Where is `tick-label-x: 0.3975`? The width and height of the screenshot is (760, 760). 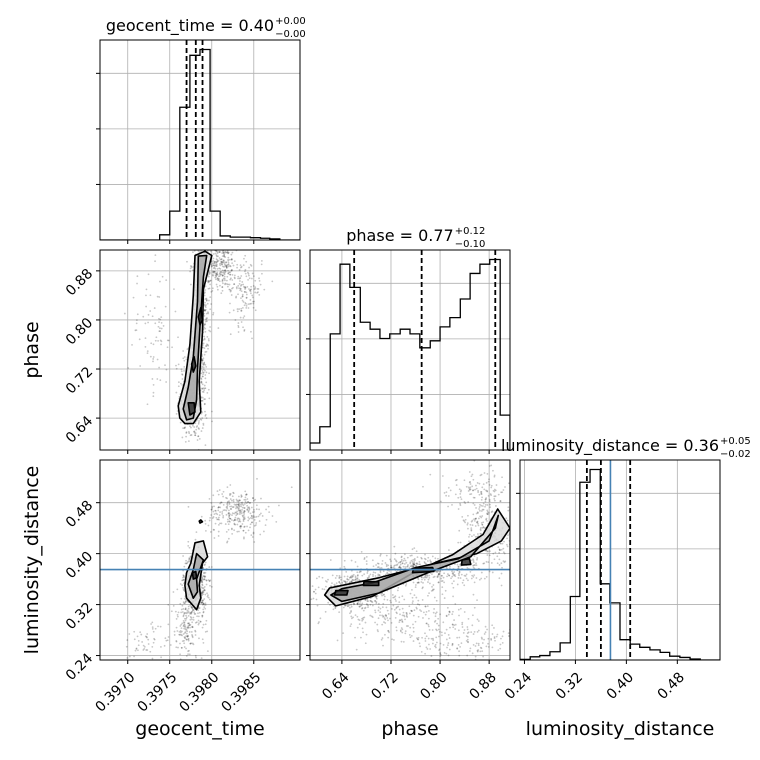
tick-label-x: 0.3975 is located at coordinates (158, 692).